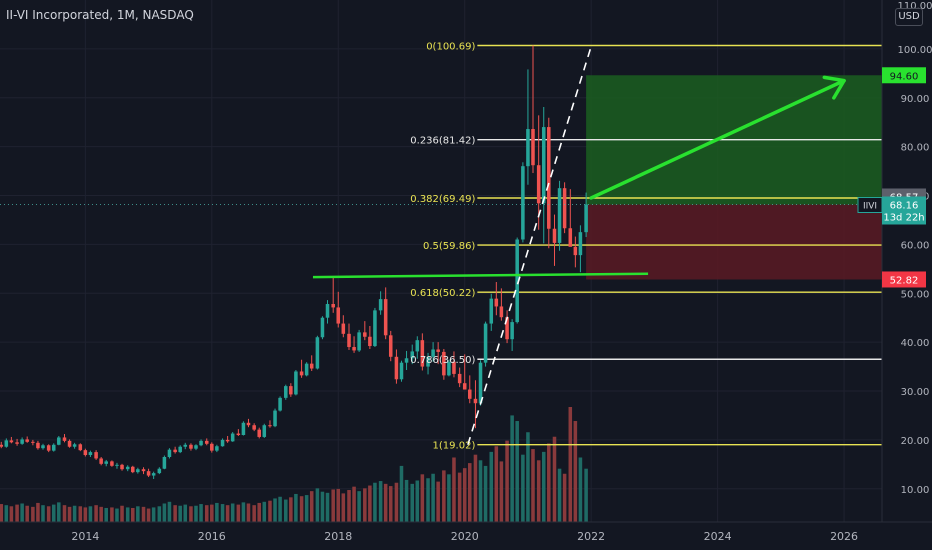  I want to click on time-axis-tick: 2026, so click(844, 536).